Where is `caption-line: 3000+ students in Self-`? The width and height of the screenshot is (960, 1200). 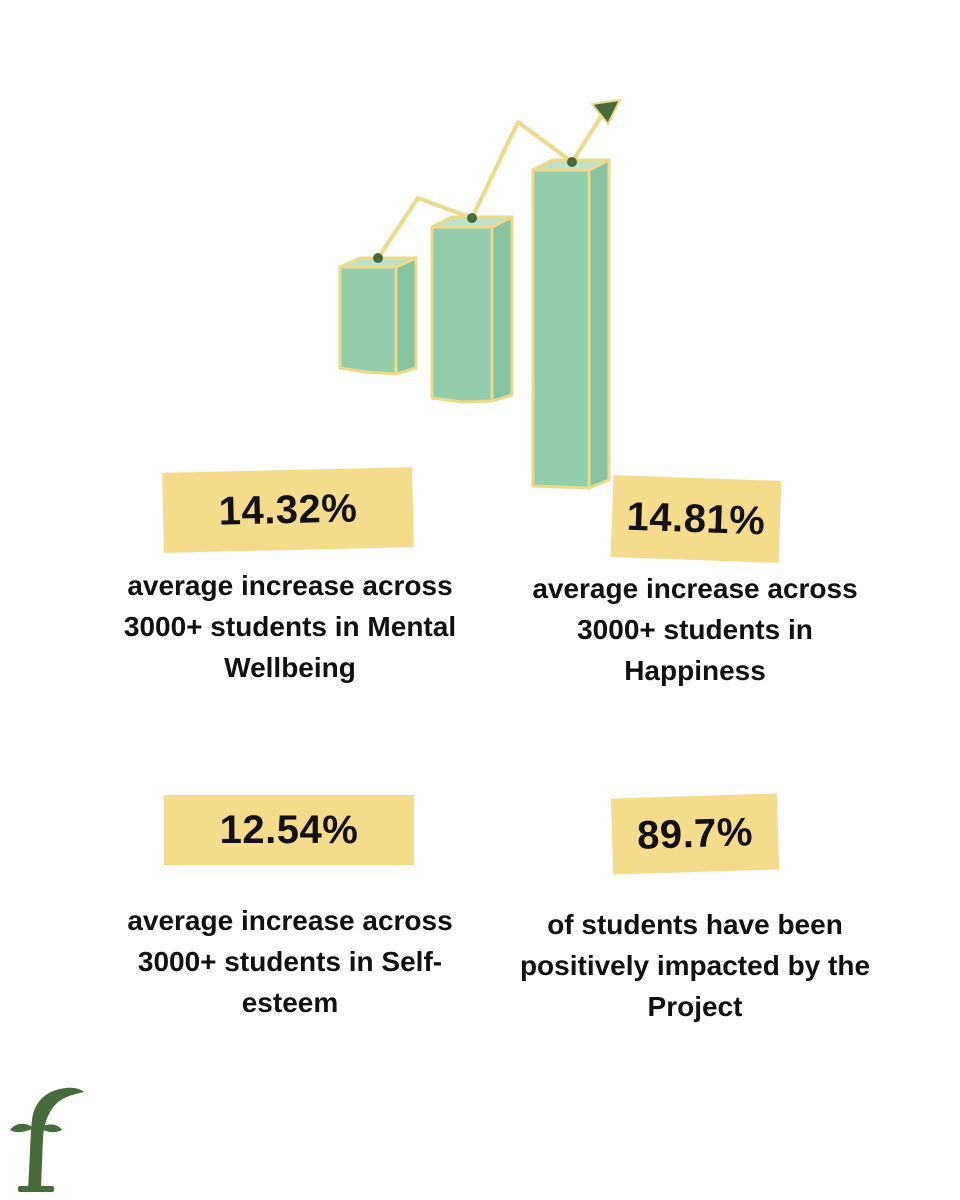 caption-line: 3000+ students in Self- is located at coordinates (290, 961).